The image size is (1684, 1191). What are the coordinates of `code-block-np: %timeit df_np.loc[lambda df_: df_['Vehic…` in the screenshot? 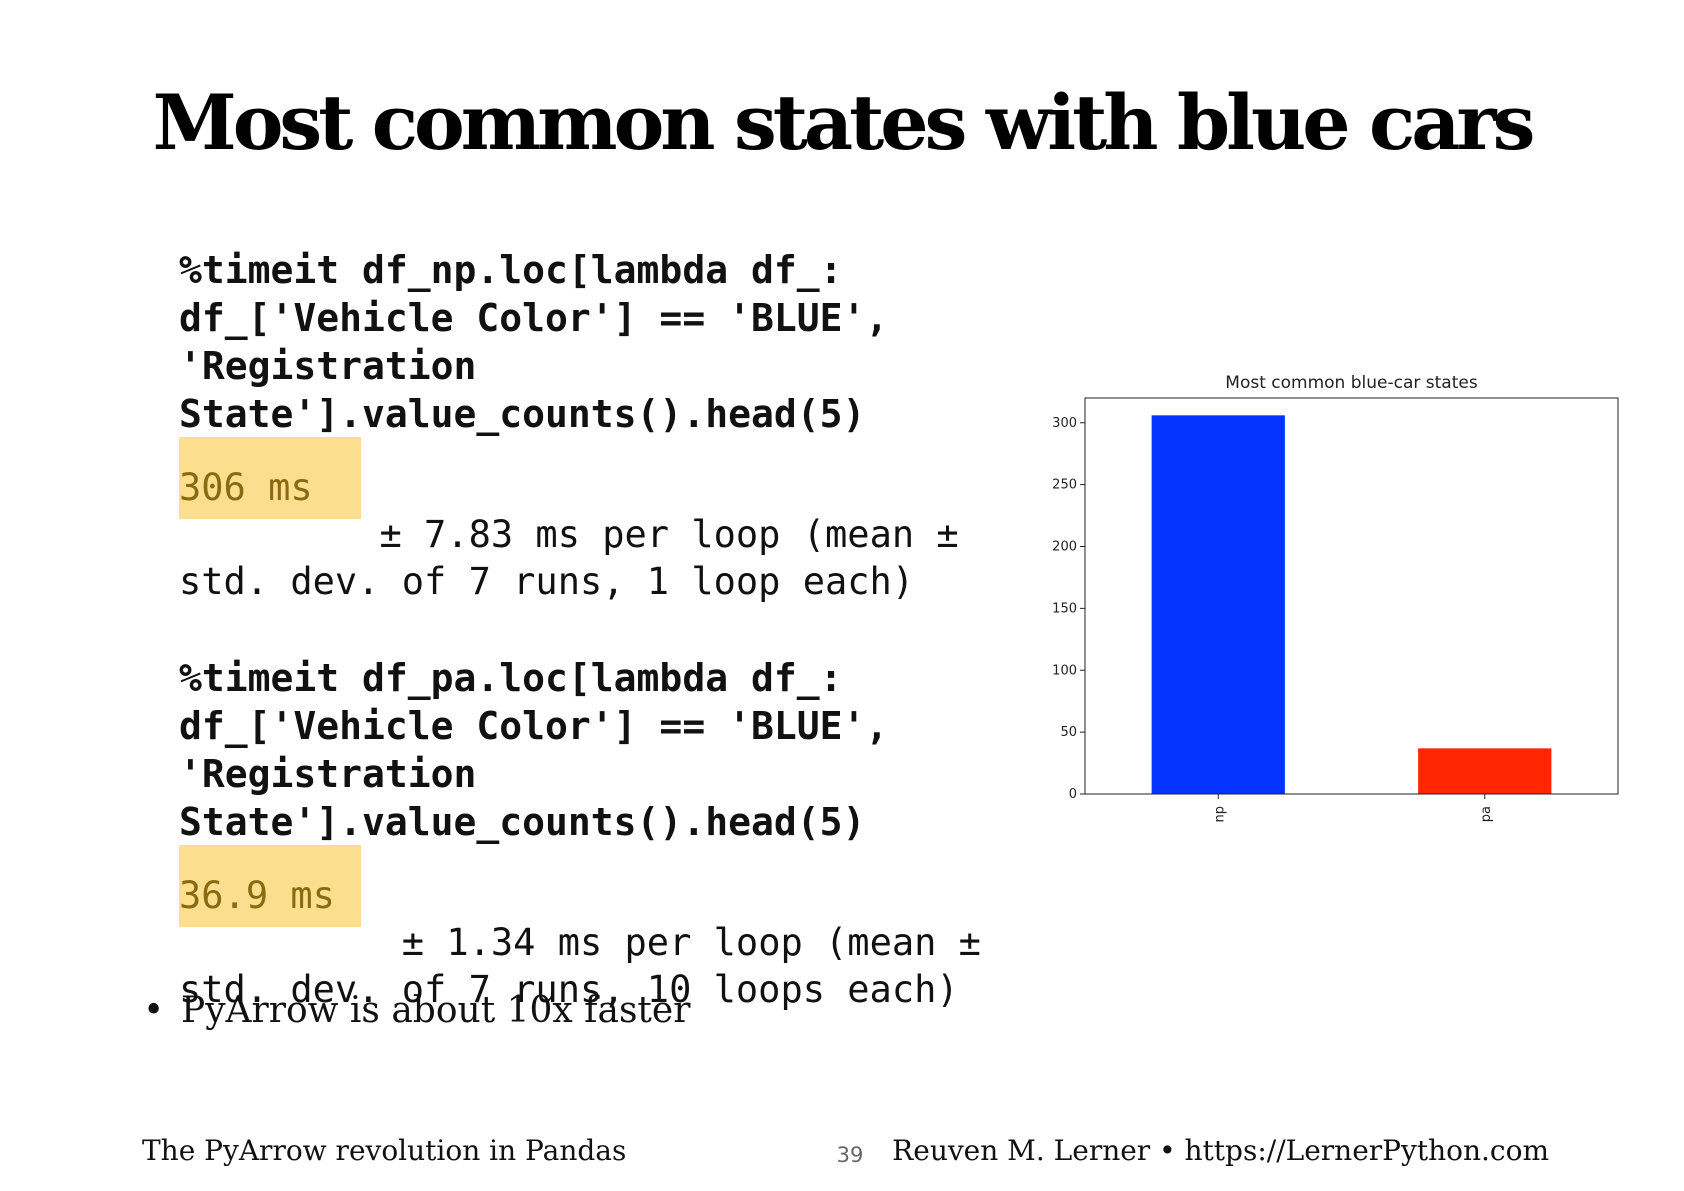 It's located at (534, 342).